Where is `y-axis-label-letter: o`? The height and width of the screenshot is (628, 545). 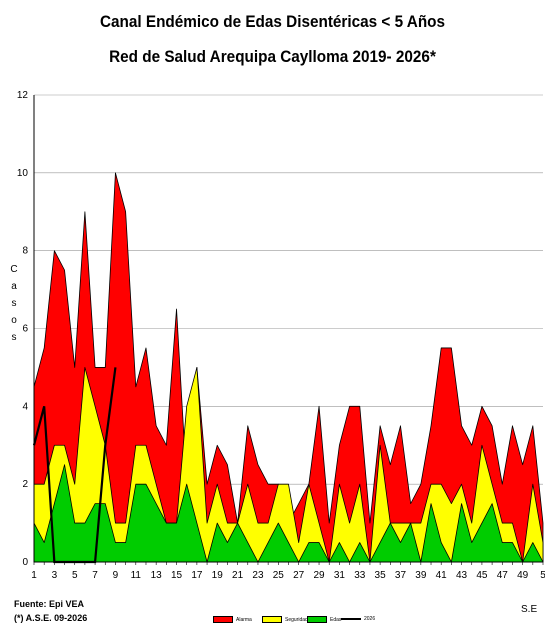
y-axis-label-letter: o is located at coordinates (14, 320).